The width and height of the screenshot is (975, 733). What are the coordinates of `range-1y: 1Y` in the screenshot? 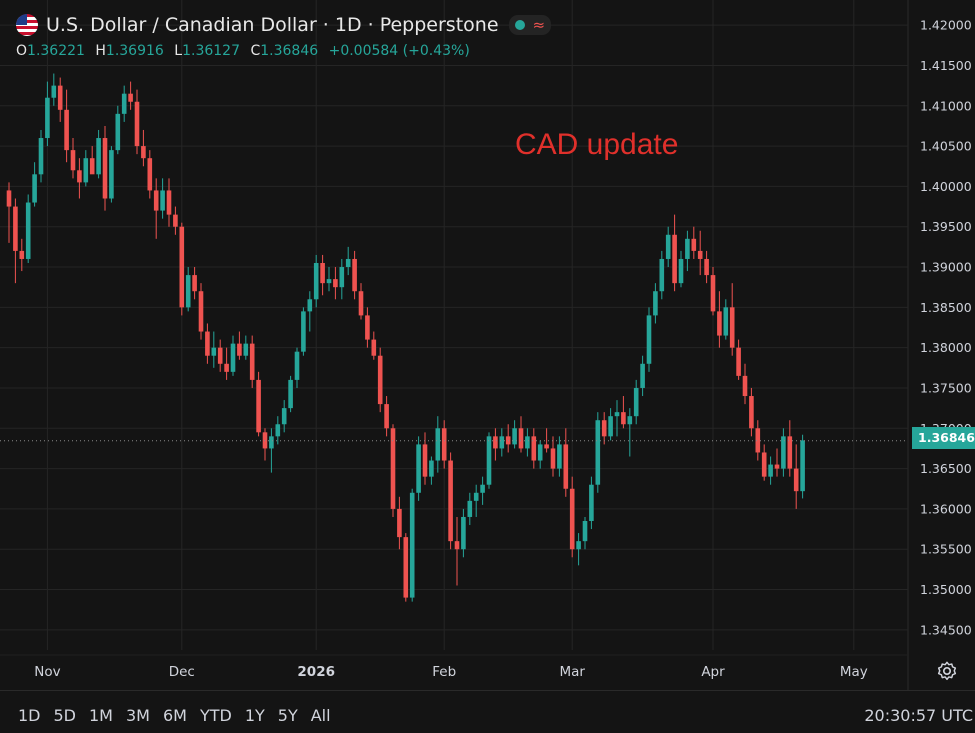 It's located at (254, 715).